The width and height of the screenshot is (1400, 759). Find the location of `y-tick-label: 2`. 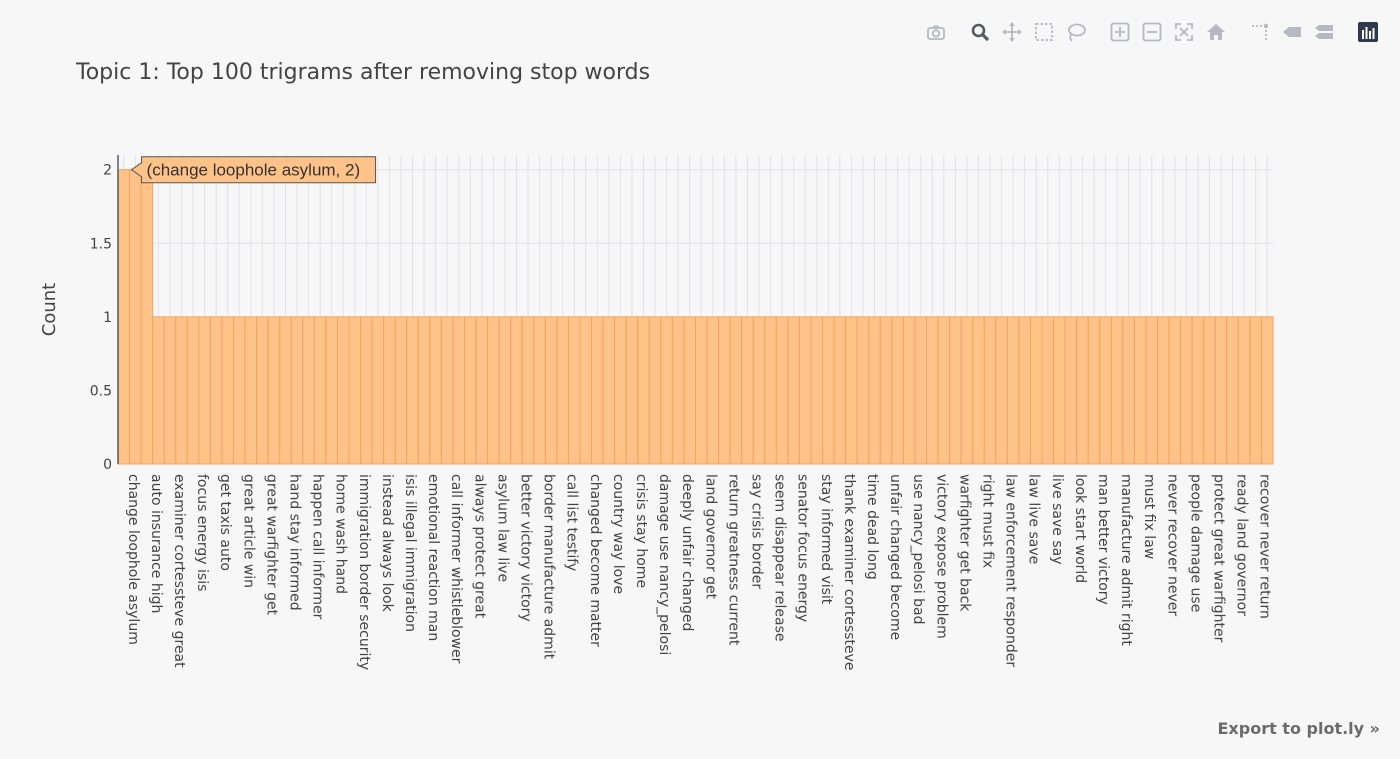

y-tick-label: 2 is located at coordinates (107, 171).